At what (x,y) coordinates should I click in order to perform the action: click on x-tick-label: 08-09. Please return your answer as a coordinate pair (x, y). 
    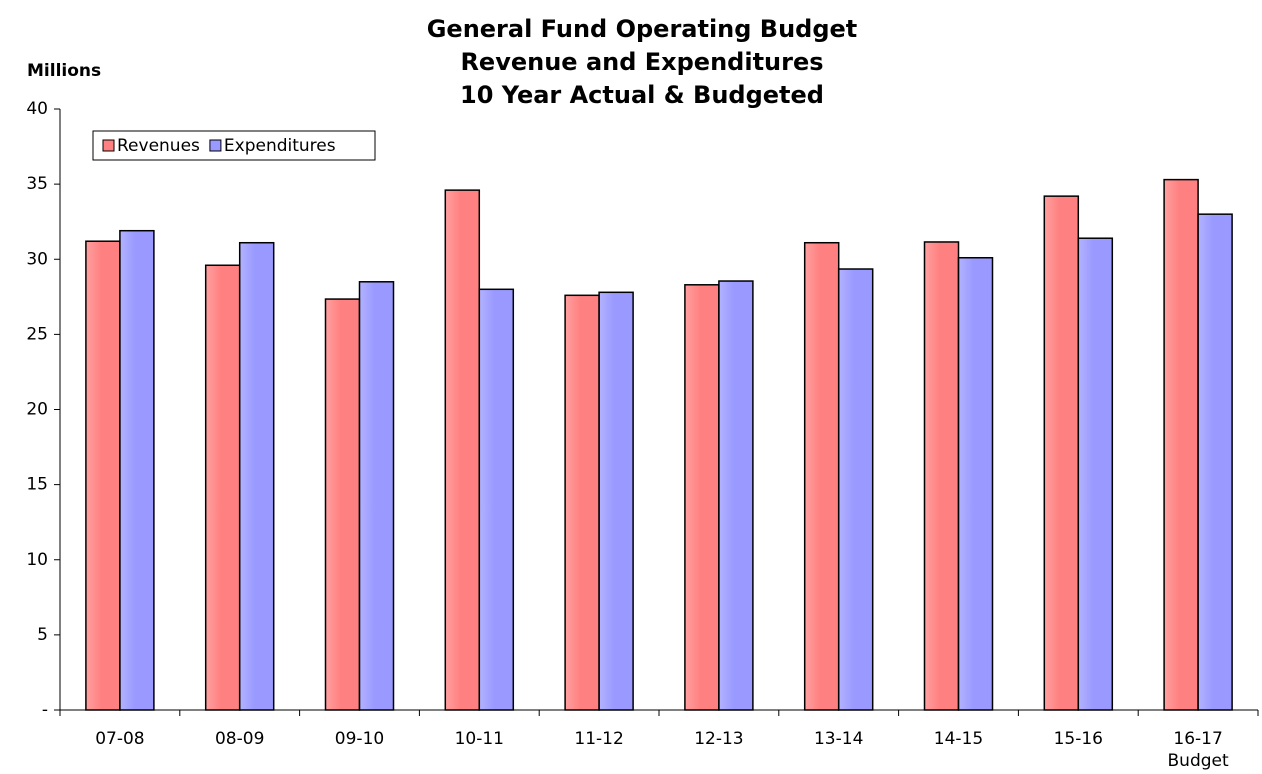
    Looking at the image, I should click on (239, 739).